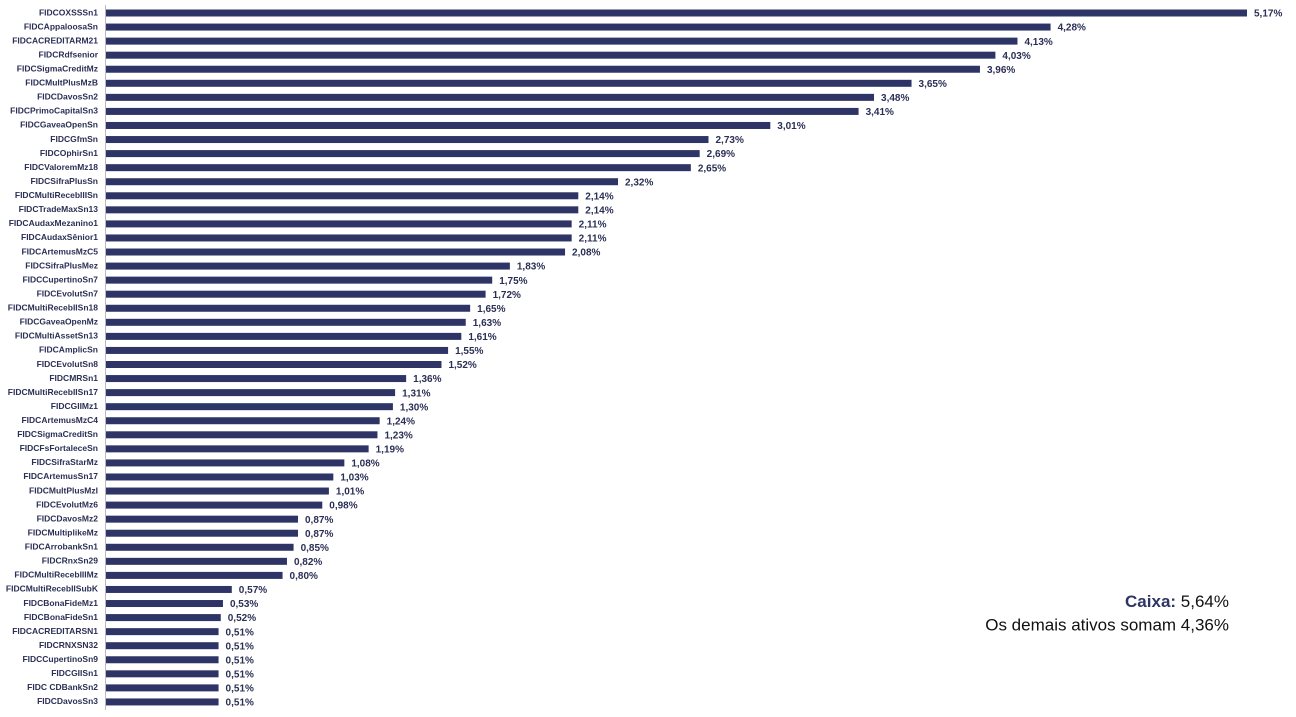 The image size is (1296, 717). Describe the element at coordinates (69, 153) in the screenshot. I see `category-label: FIDCOphirSn1` at that location.